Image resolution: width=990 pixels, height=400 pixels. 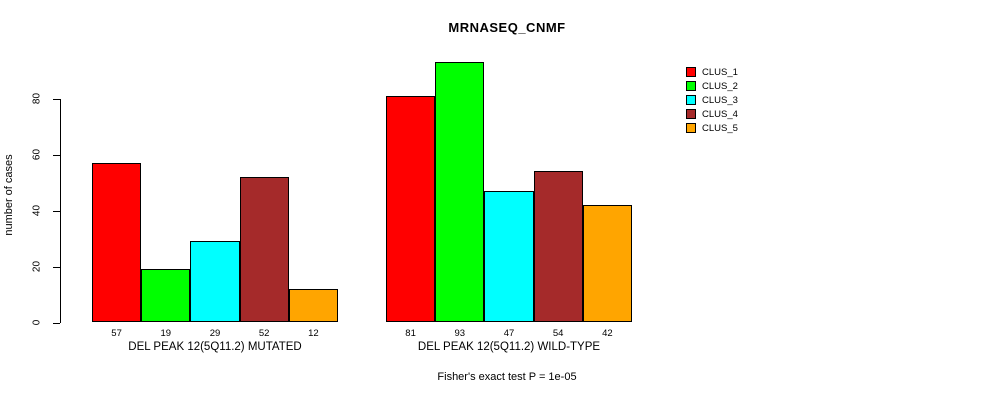 I want to click on y-axis-label: number of cases, so click(x=9, y=195).